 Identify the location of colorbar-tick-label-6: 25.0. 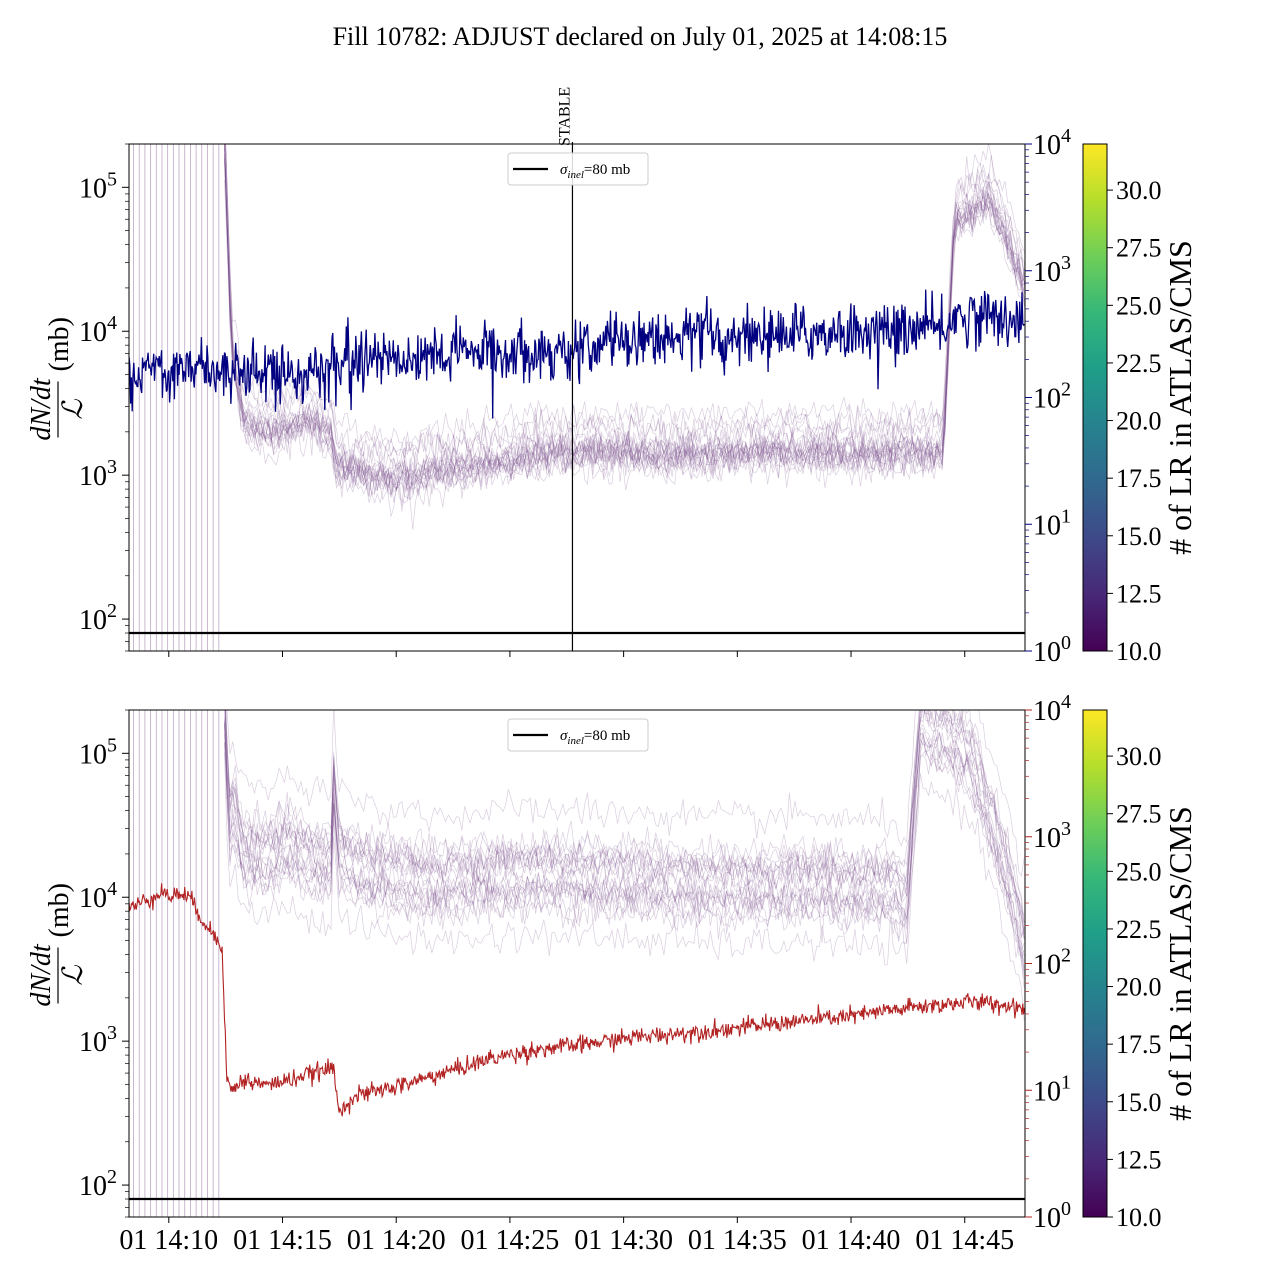
(1139, 871).